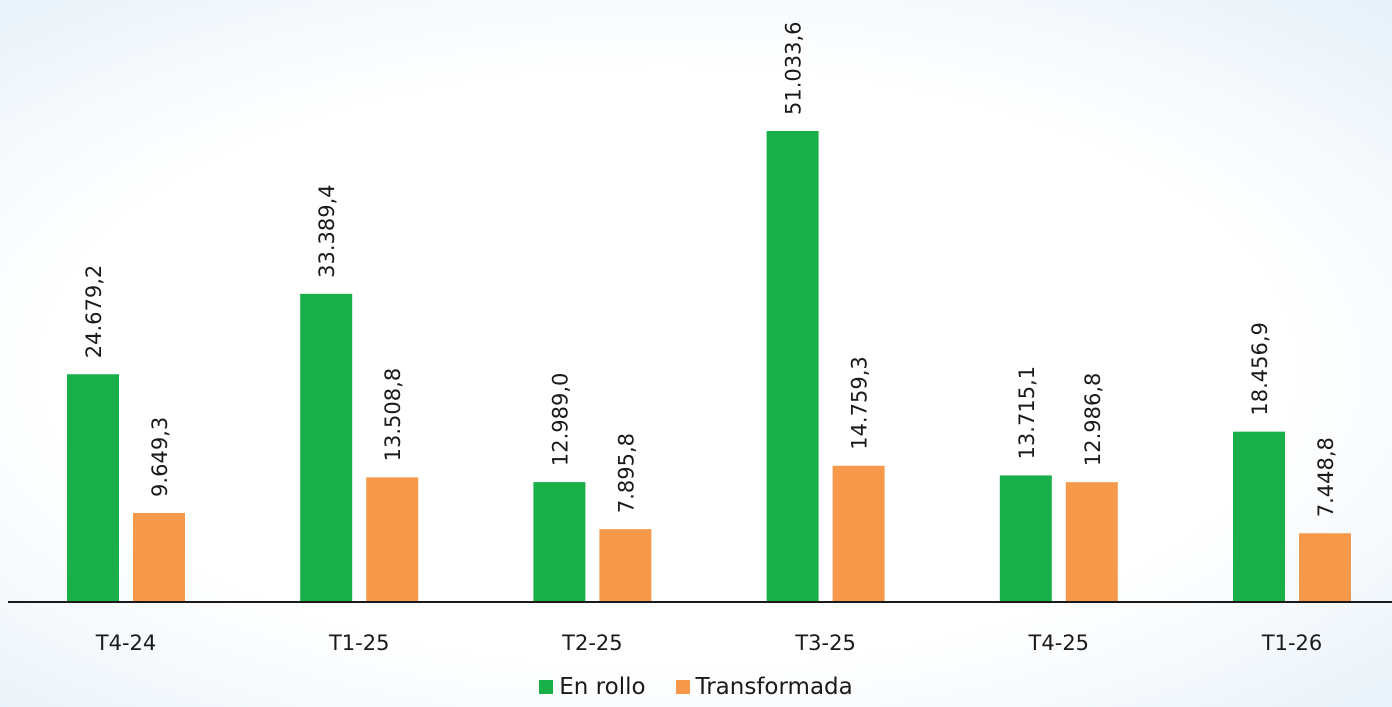  Describe the element at coordinates (1260, 369) in the screenshot. I see `value-label-en-rollo-t1-26: 18.456,9` at that location.